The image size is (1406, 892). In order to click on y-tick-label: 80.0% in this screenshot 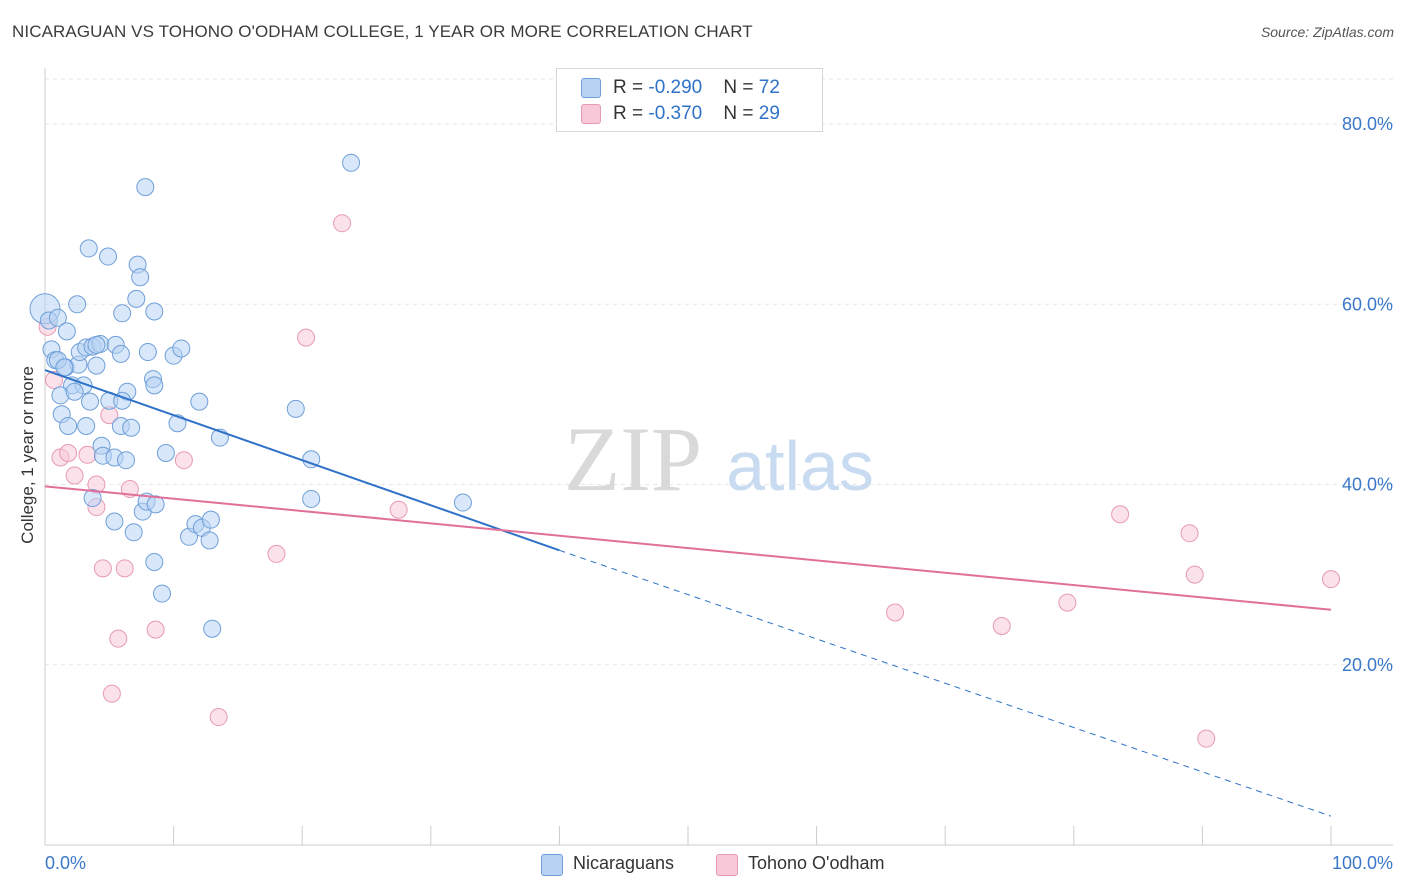, I will do `click(1367, 124)`.